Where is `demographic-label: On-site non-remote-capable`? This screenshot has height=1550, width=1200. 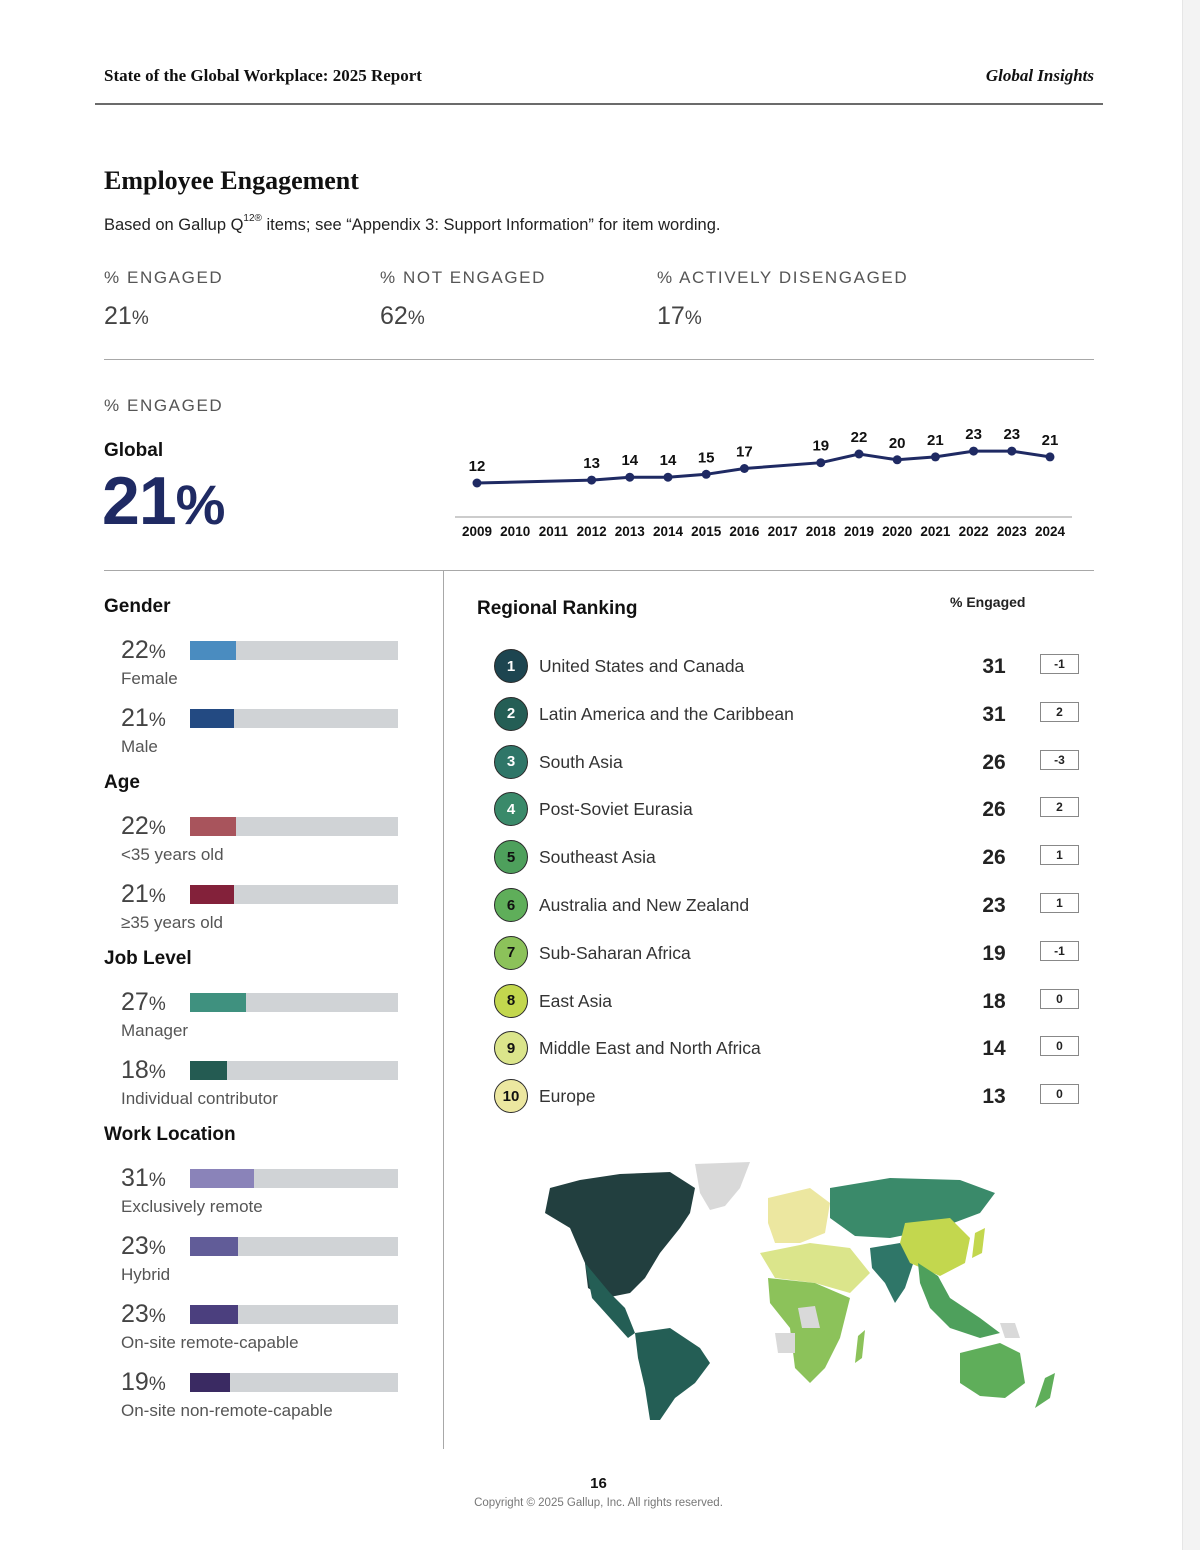 demographic-label: On-site non-remote-capable is located at coordinates (227, 1410).